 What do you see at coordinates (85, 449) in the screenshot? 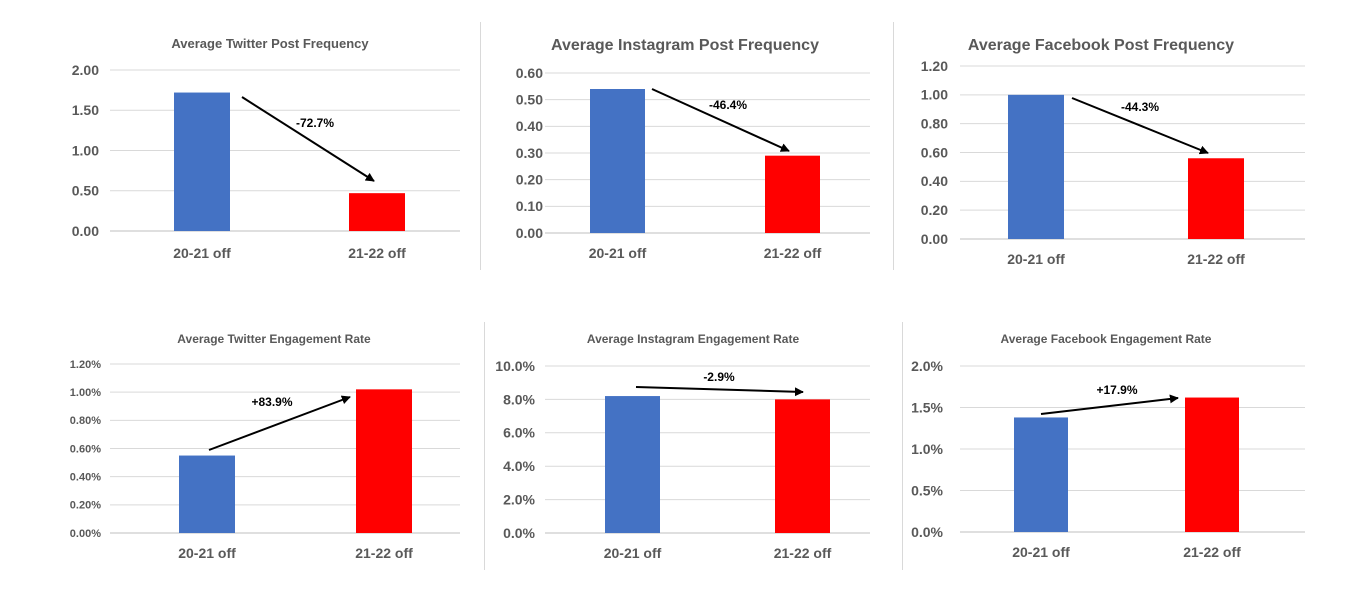
I see `y-tick-label: 0.60%` at bounding box center [85, 449].